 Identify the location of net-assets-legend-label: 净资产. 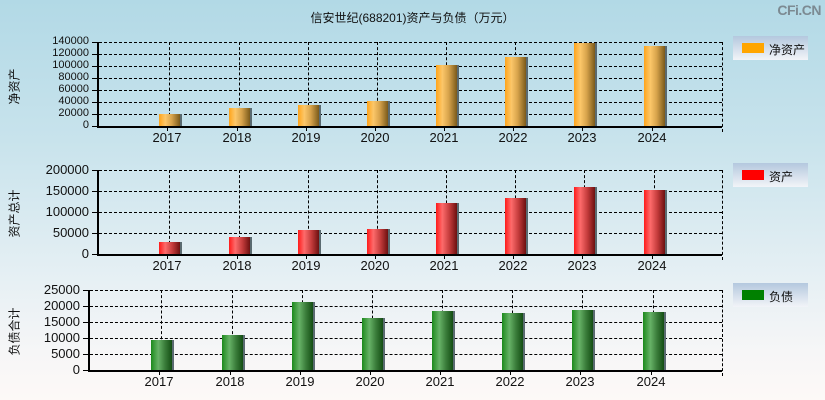
(787, 50).